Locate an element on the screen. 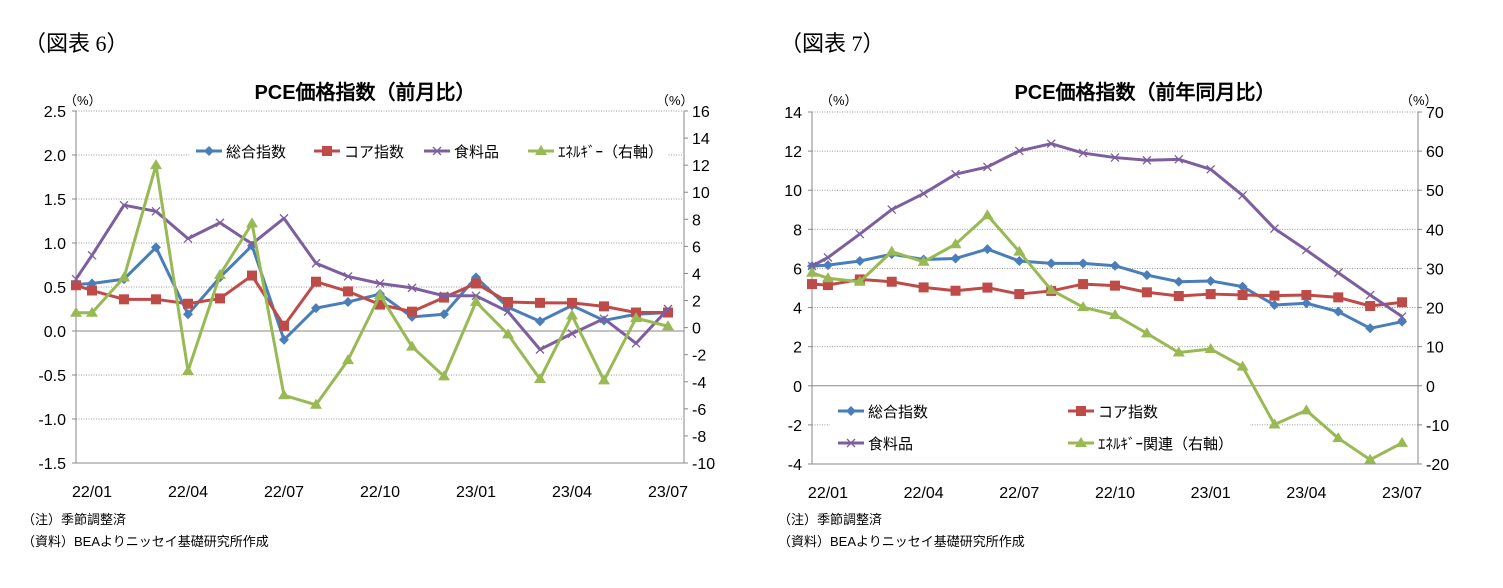 This screenshot has width=1503, height=588. right-tick-label: 14 is located at coordinates (701, 139).